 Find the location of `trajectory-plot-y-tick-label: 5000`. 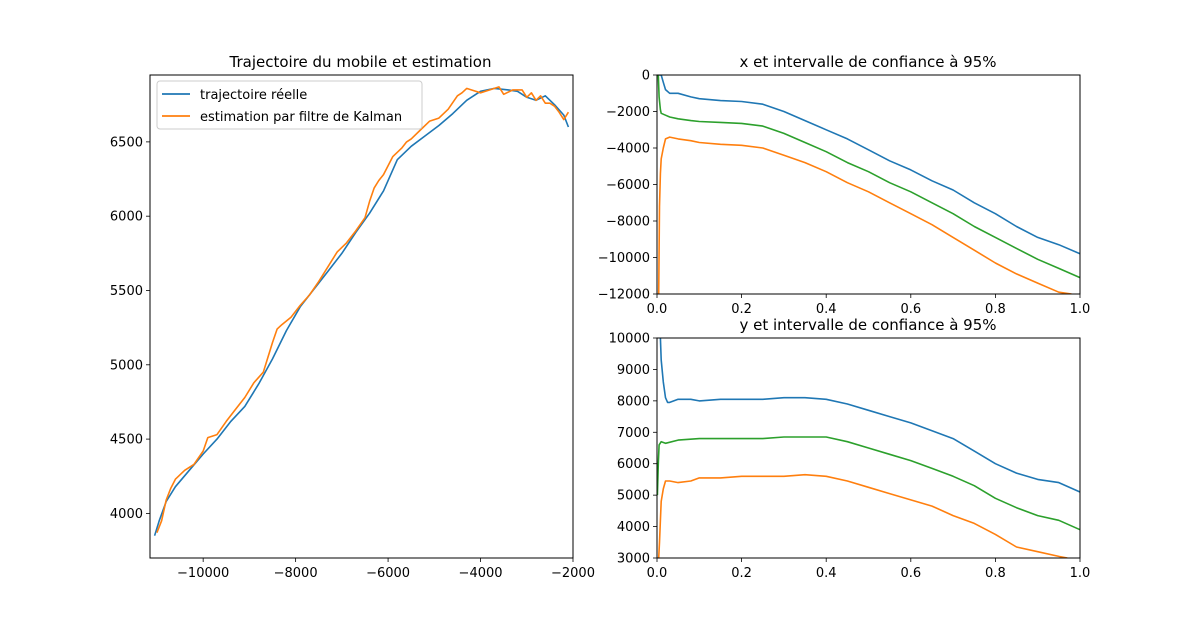

trajectory-plot-y-tick-label: 5000 is located at coordinates (126, 365).